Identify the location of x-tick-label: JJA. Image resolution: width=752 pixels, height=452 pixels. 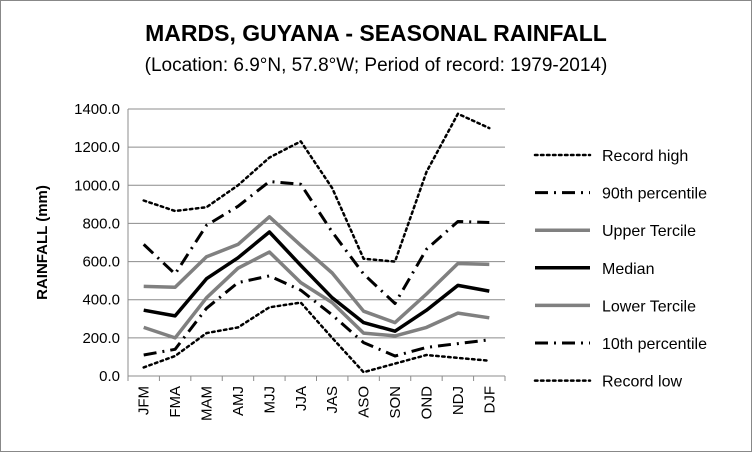
(301, 398).